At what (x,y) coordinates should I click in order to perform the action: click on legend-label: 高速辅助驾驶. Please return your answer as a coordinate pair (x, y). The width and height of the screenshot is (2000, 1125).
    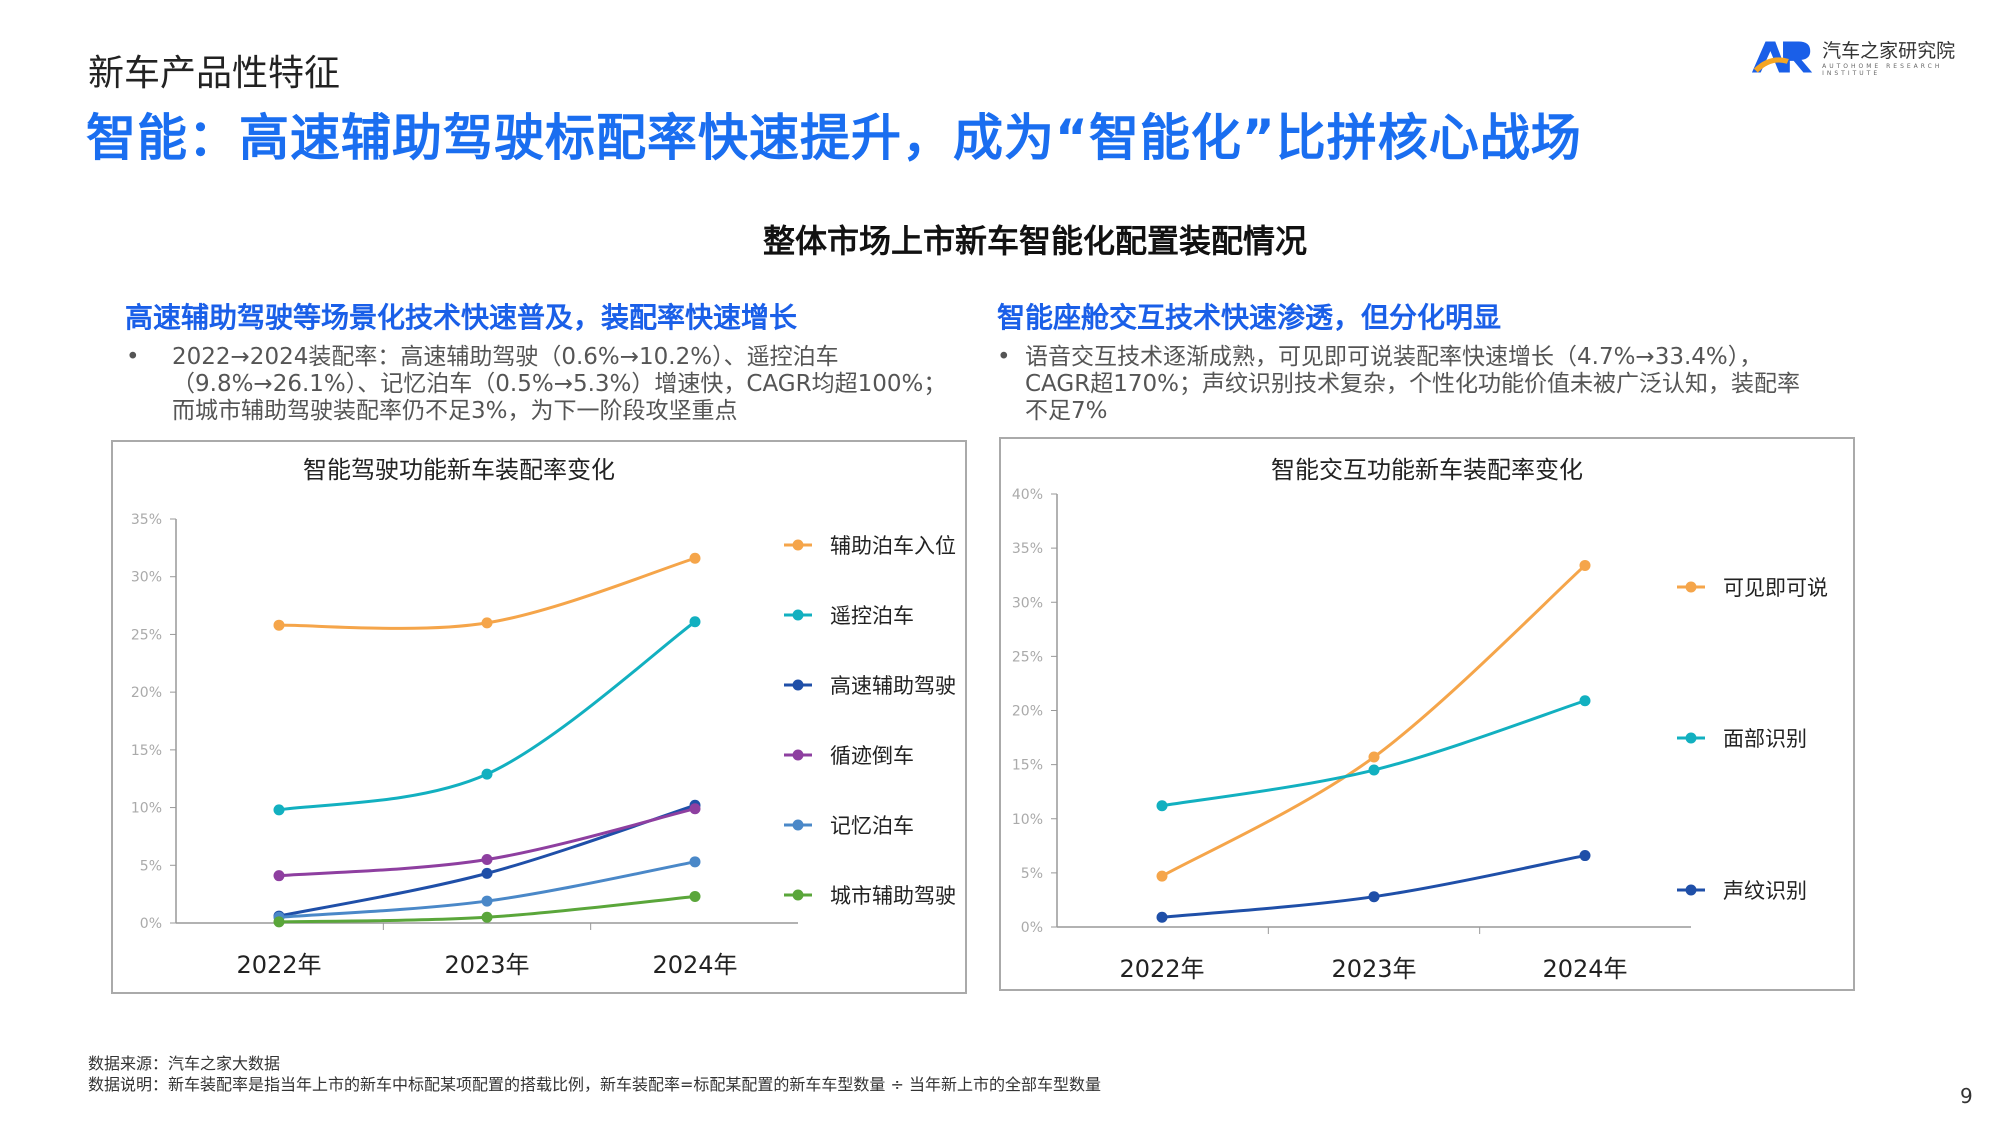
    Looking at the image, I should click on (893, 686).